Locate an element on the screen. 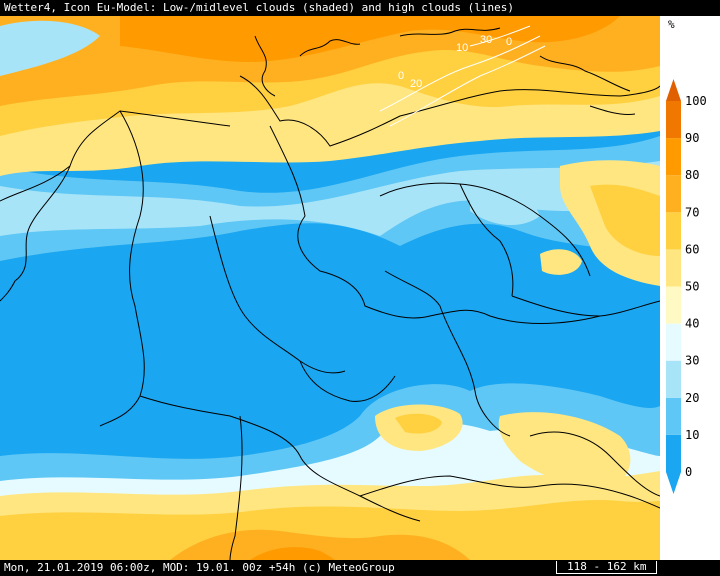  legend-tick-label: 80 is located at coordinates (692, 175).